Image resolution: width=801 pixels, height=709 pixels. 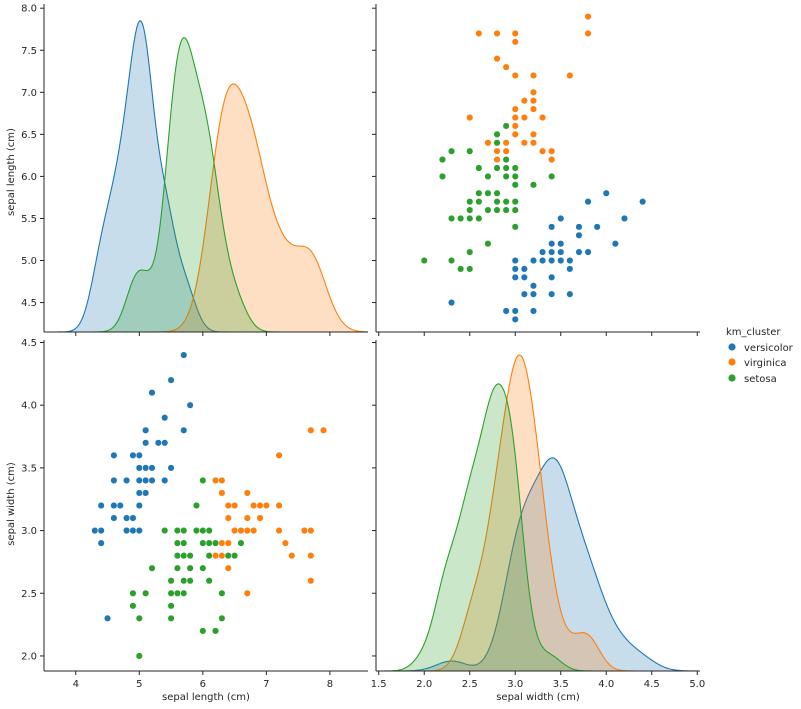 What do you see at coordinates (266, 684) in the screenshot?
I see `width-vs-length-x-tick-label: 7` at bounding box center [266, 684].